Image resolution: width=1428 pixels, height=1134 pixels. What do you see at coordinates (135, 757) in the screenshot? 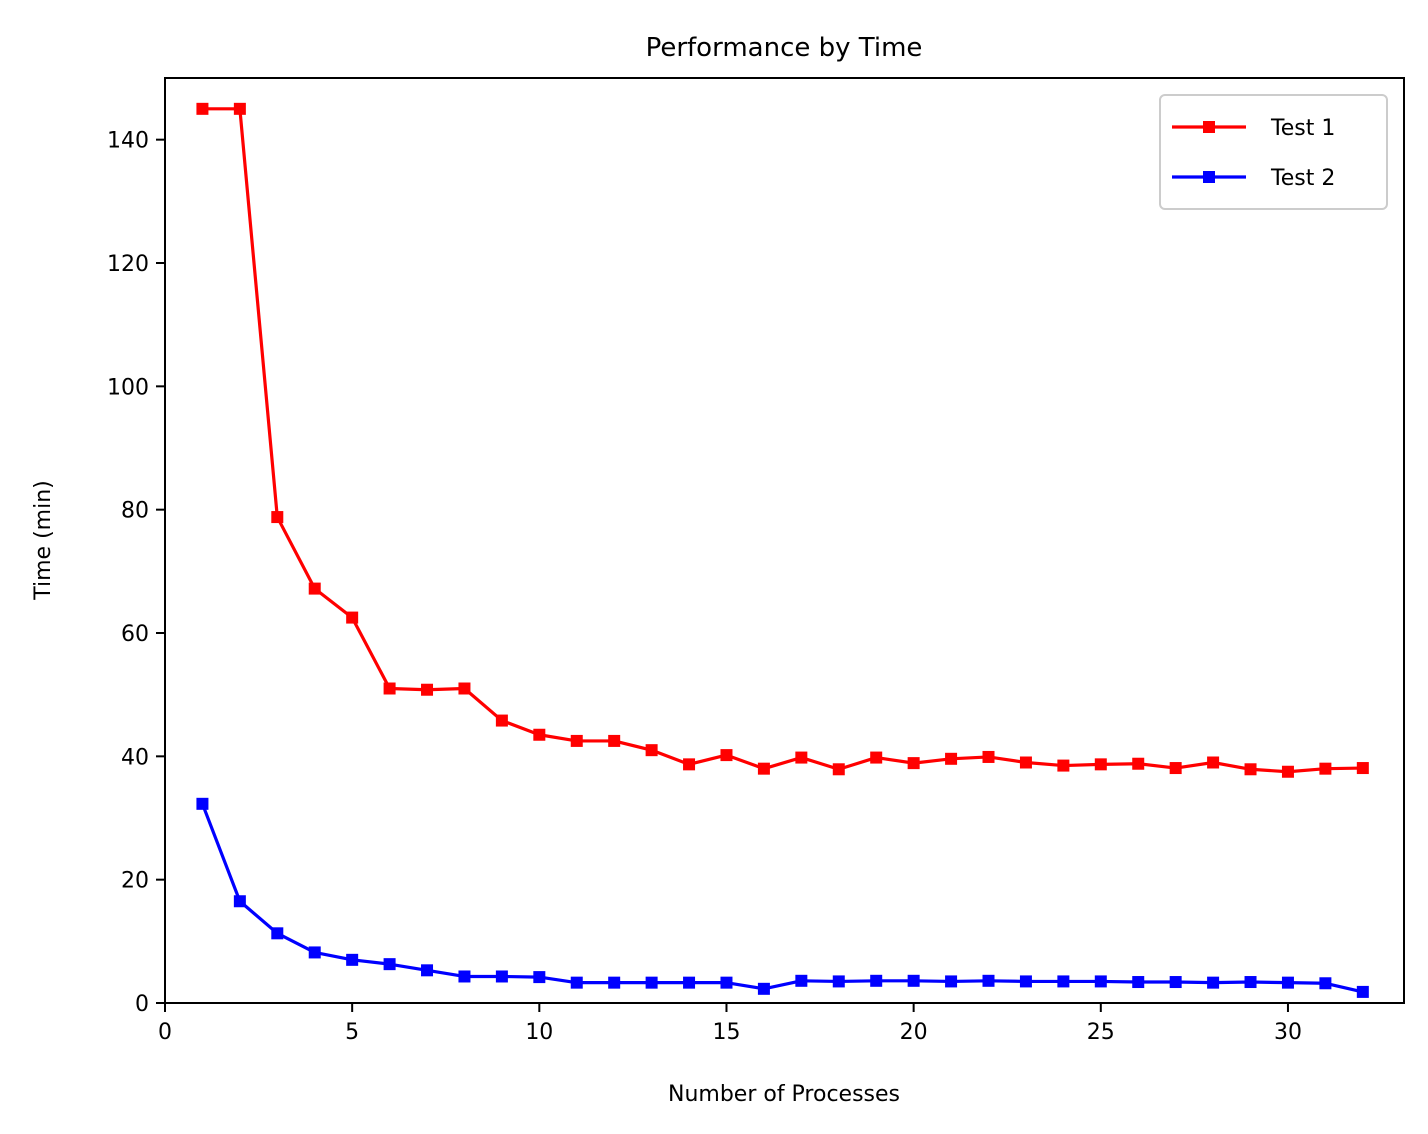
I see `y-tick-label: 40` at bounding box center [135, 757].